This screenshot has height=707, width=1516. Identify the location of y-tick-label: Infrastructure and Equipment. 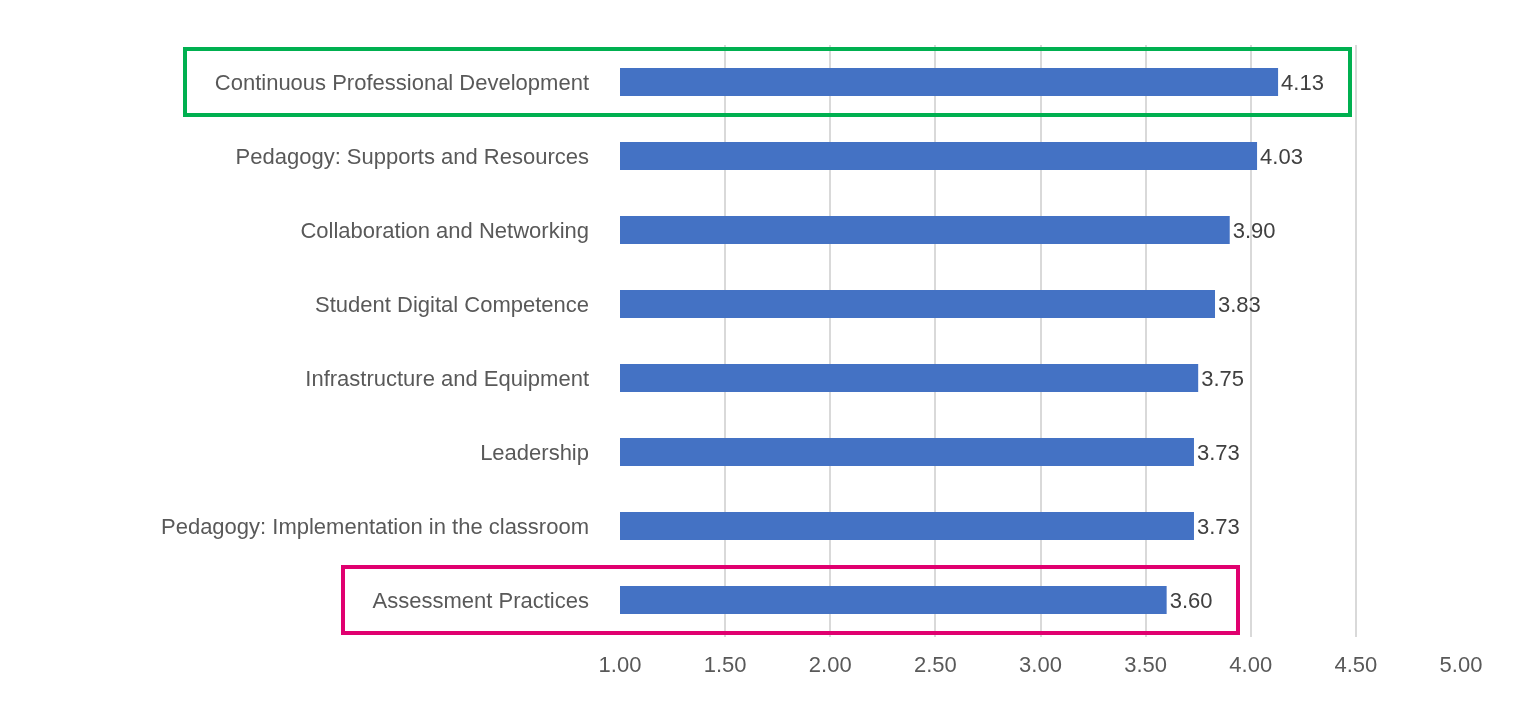
(447, 378).